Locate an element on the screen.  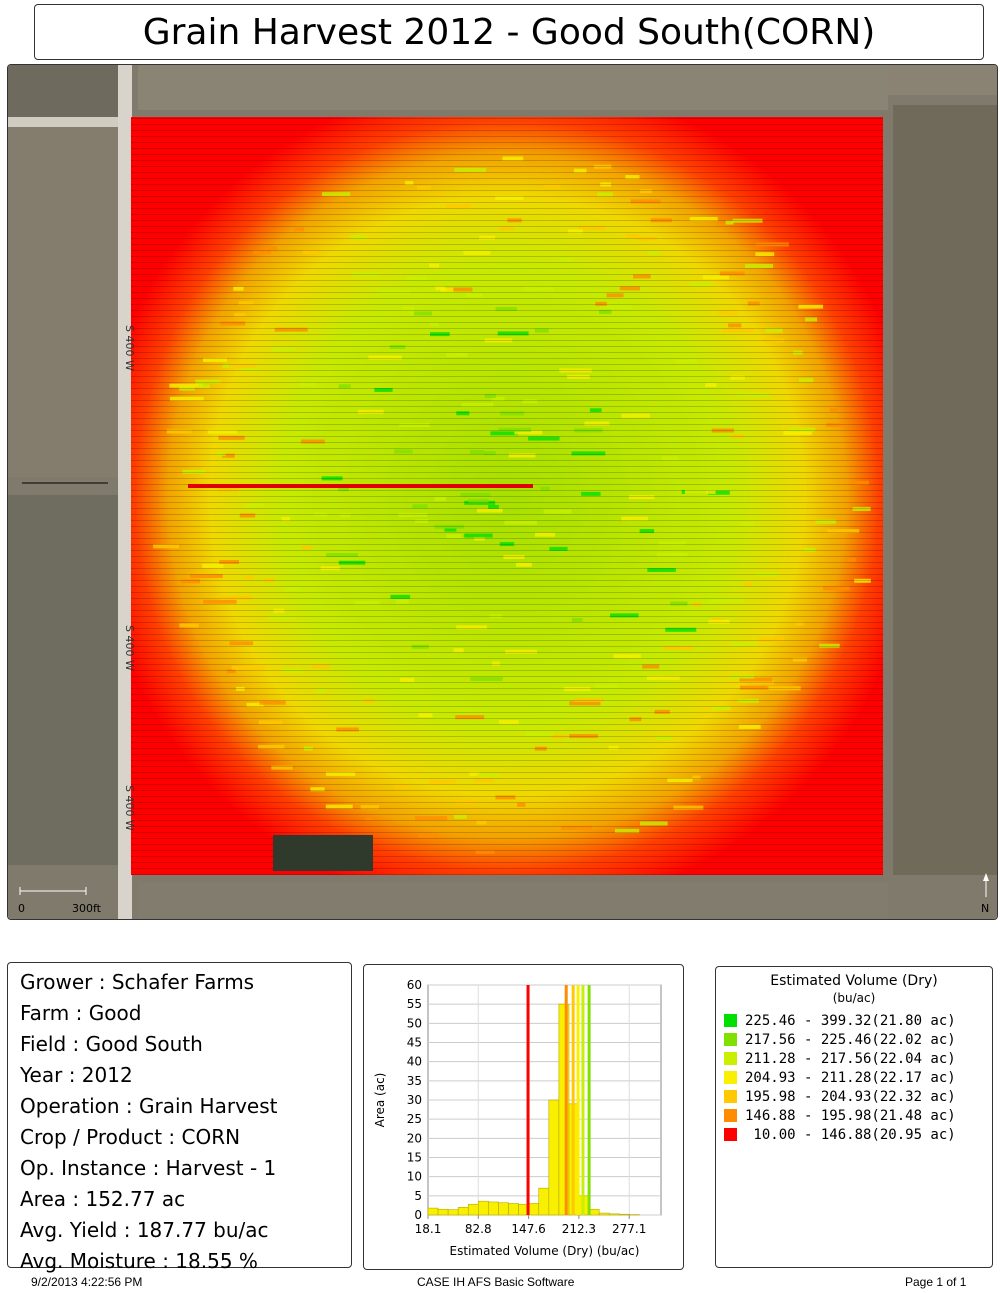
legend-item: 211.28 - 217.56(22.04 ac) is located at coordinates (854, 1058).